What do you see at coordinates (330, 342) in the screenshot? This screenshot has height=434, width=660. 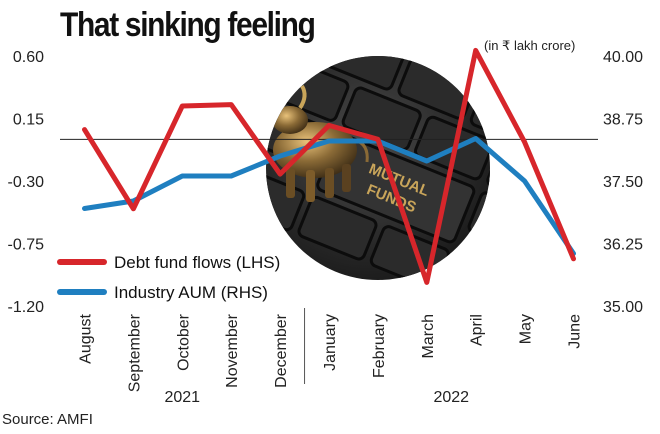 I see `x-axis-tick-label: January` at bounding box center [330, 342].